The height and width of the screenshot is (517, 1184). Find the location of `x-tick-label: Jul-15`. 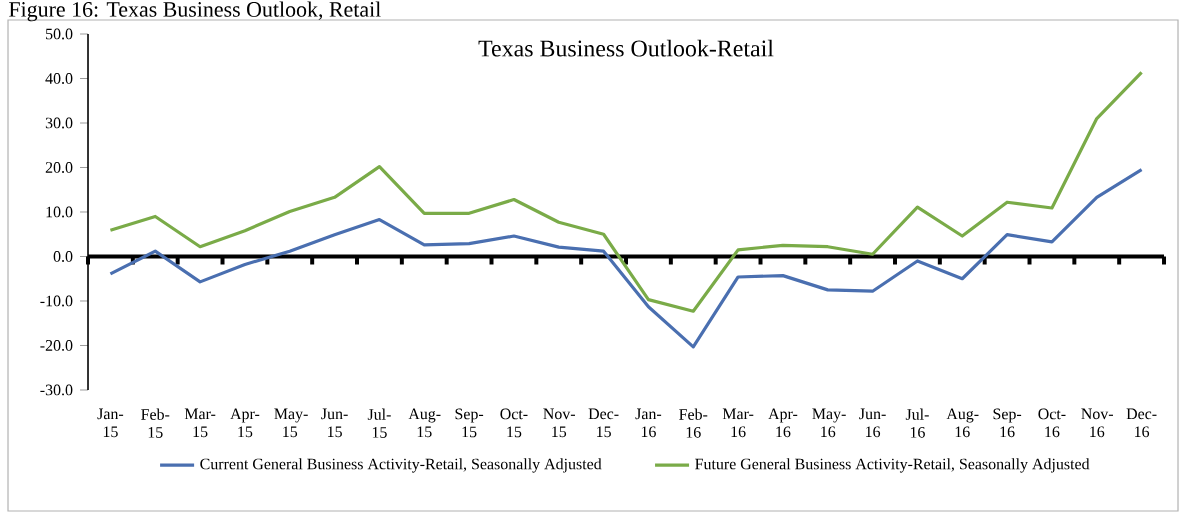

x-tick-label: Jul-15 is located at coordinates (379, 423).